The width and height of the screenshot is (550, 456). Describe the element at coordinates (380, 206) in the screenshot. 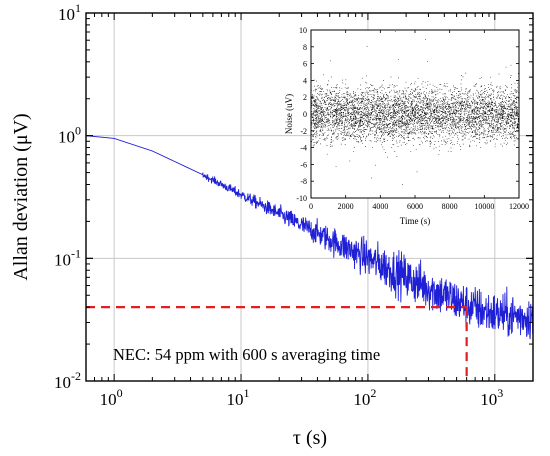

I see `inset-x-tick-label: 4000` at that location.